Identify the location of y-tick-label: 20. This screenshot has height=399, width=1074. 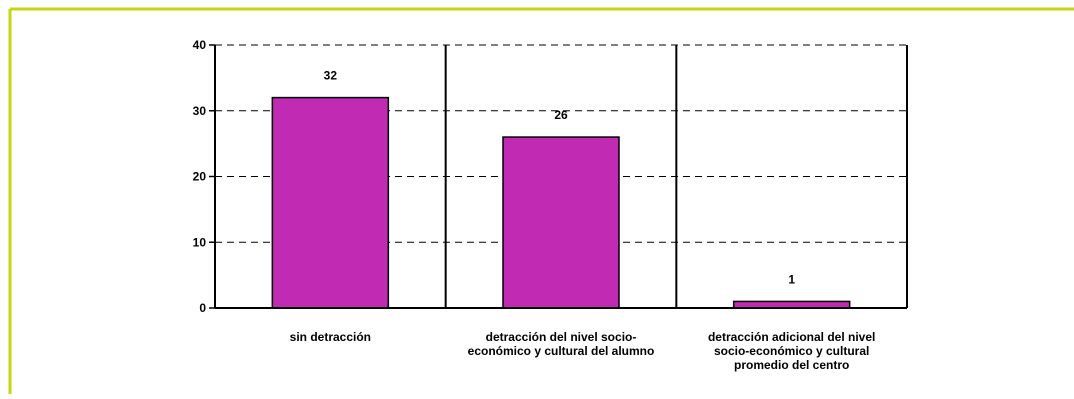
(200, 177).